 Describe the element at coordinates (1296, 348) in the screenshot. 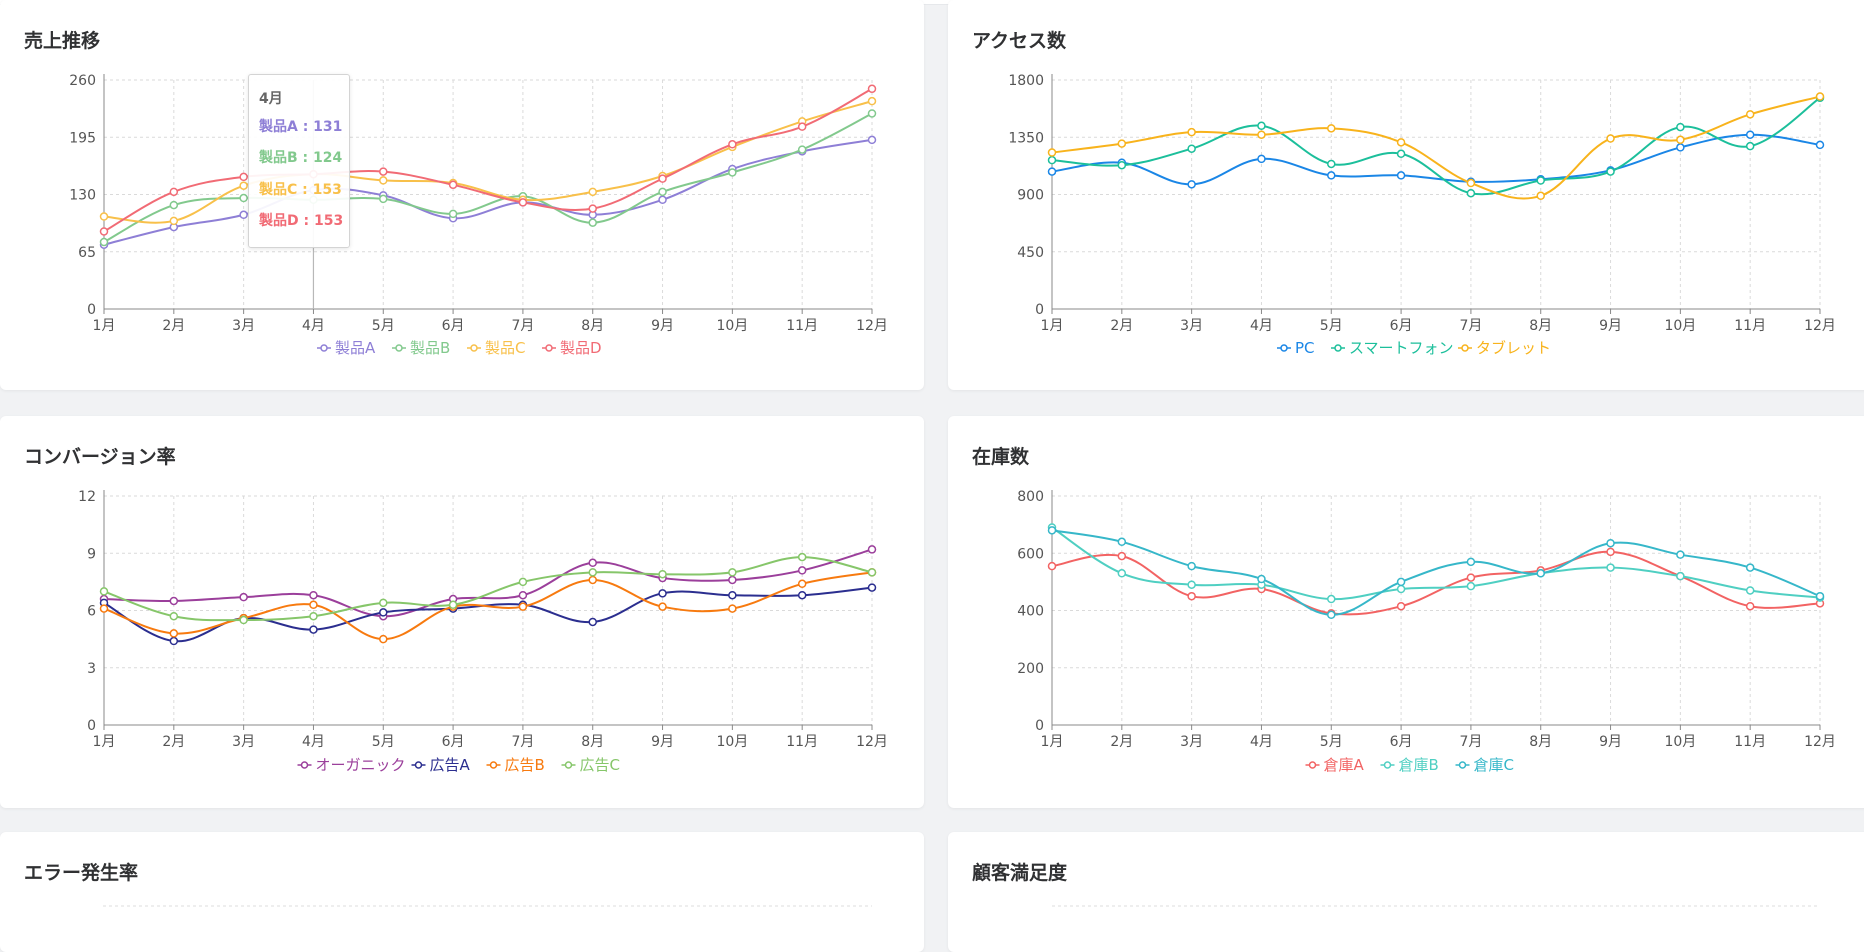

I see `legend-item: PC` at that location.